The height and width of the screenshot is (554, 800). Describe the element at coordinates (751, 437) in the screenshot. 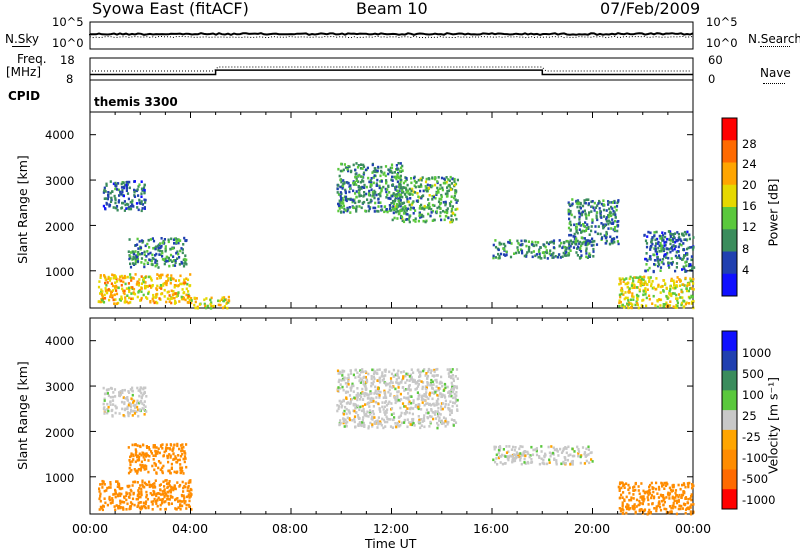

I see `velocity-cb-tick-neg25: -25` at that location.